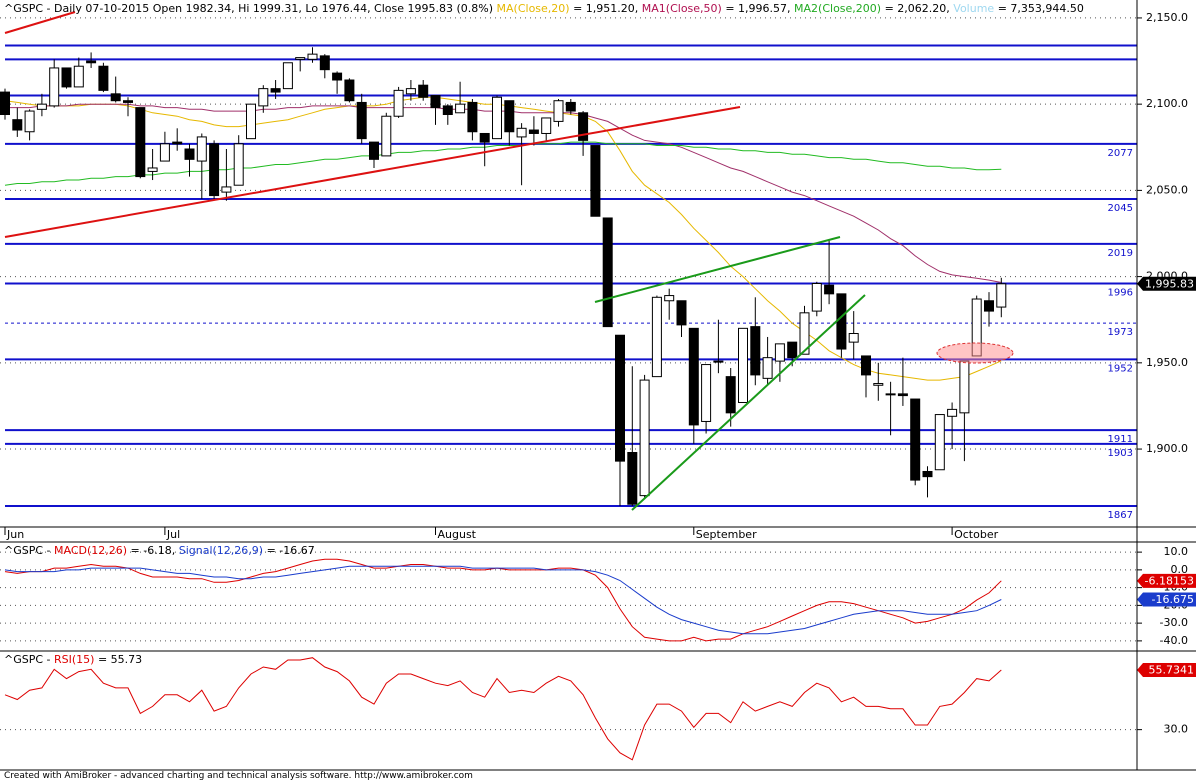 This screenshot has width=1196, height=781. Describe the element at coordinates (726, 534) in the screenshot. I see `x-tick-label: September` at that location.